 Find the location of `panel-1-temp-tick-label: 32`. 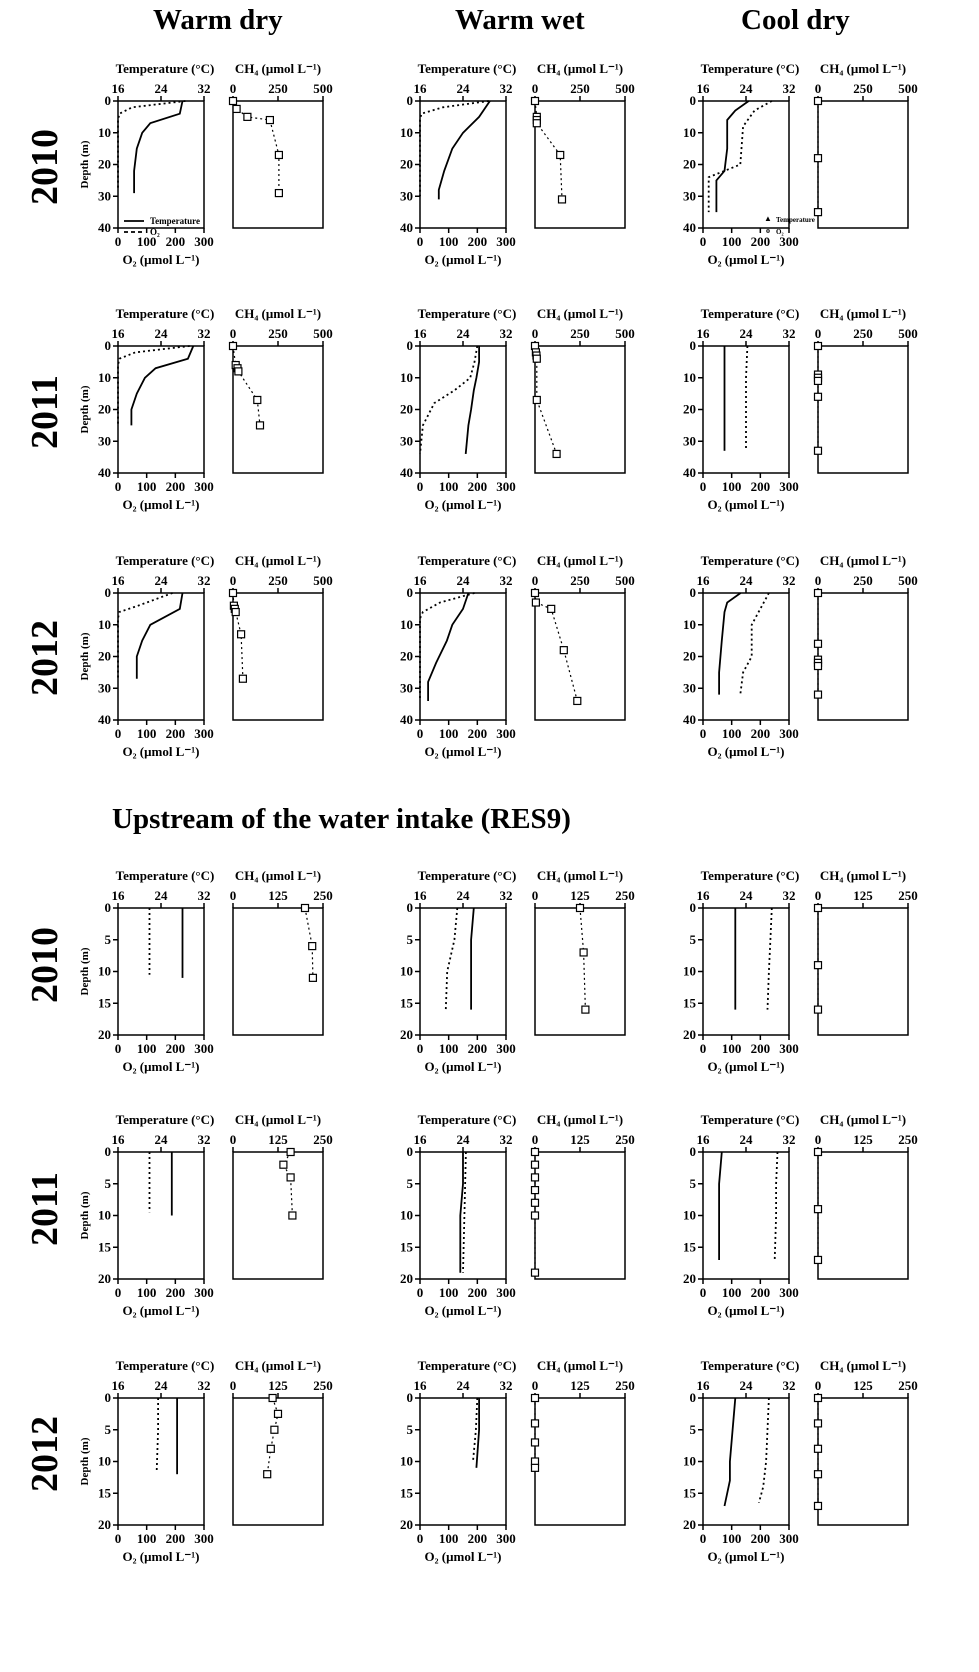

panel-1-temp-tick-label: 32 is located at coordinates (506, 88).